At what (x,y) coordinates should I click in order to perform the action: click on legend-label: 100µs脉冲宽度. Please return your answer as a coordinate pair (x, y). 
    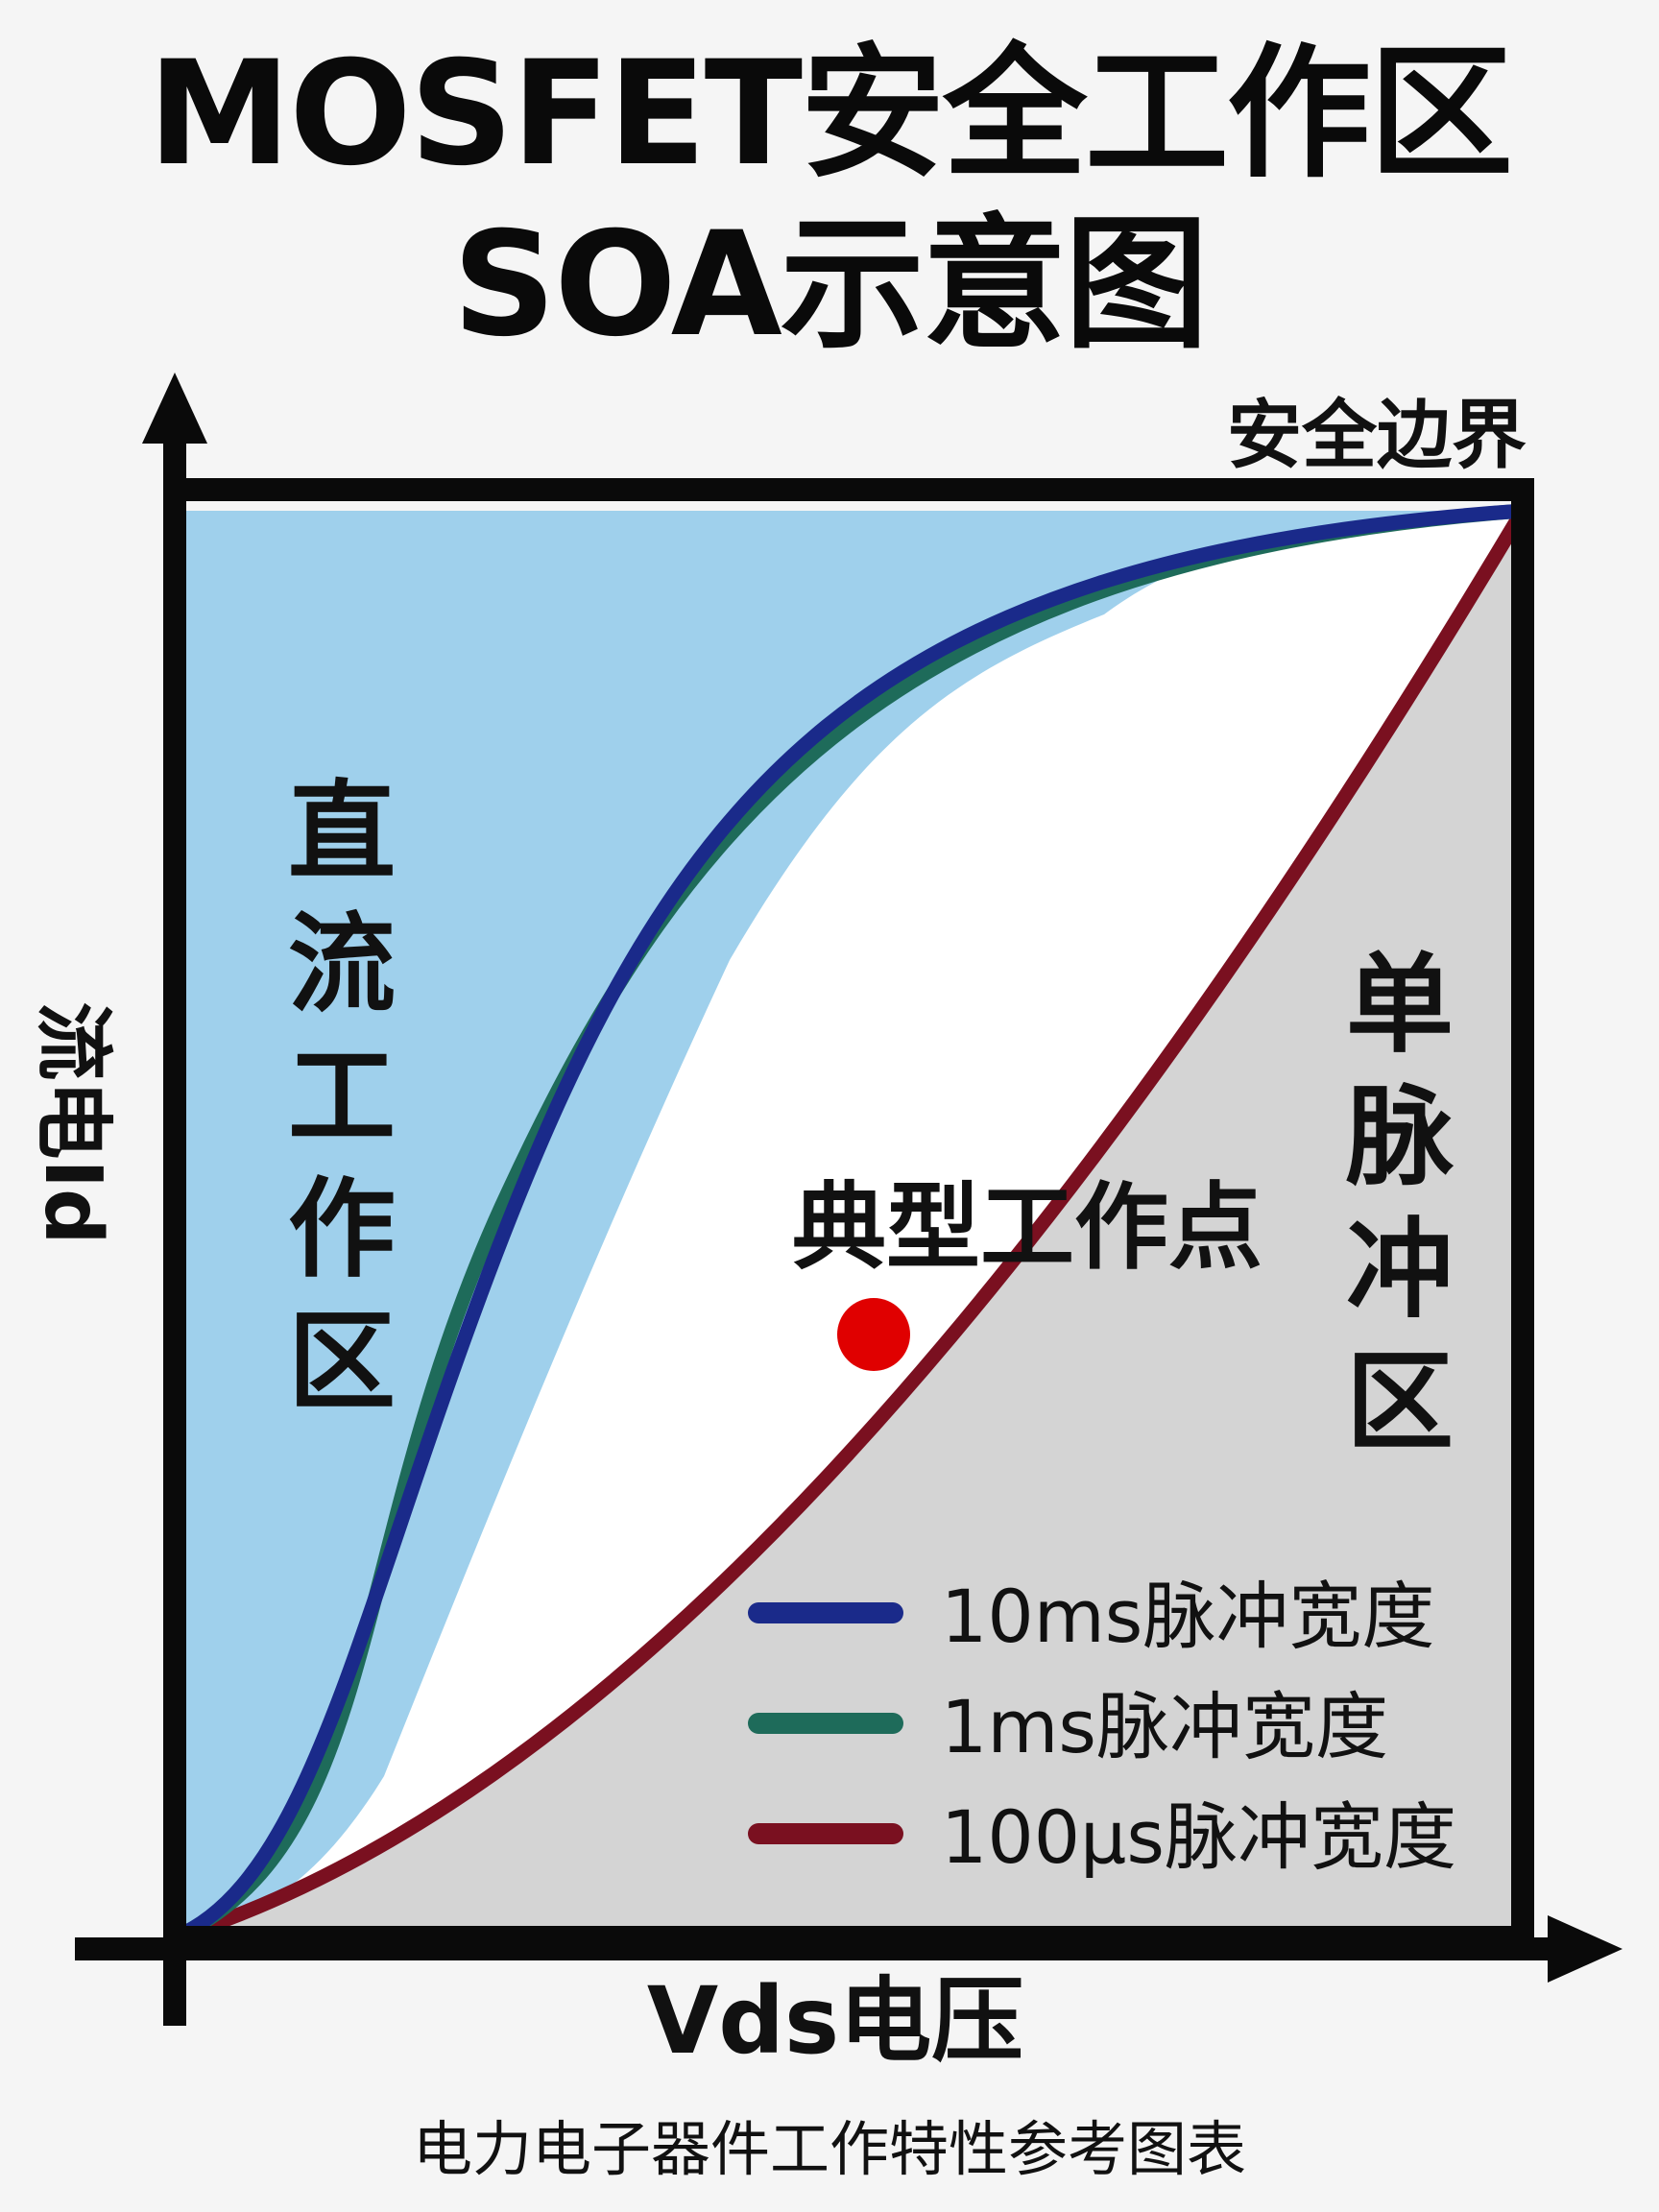
    Looking at the image, I should click on (1198, 1837).